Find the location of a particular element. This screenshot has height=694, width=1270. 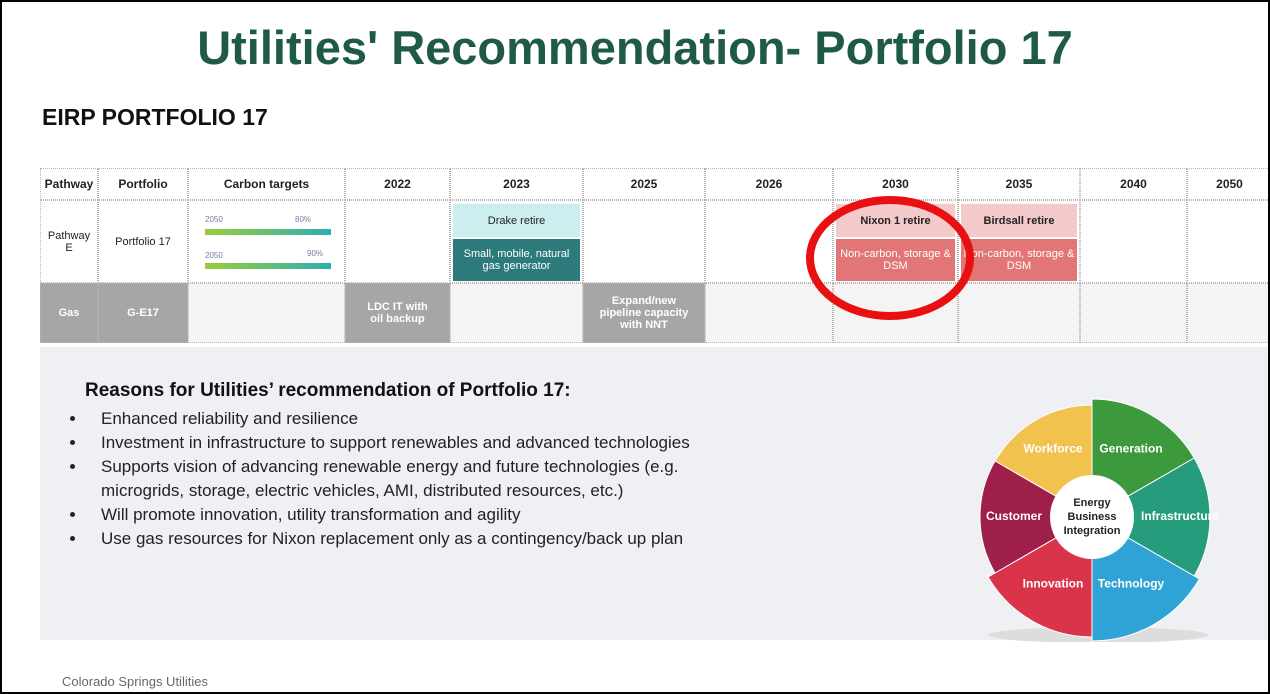

center-label: Business is located at coordinates (1092, 517).